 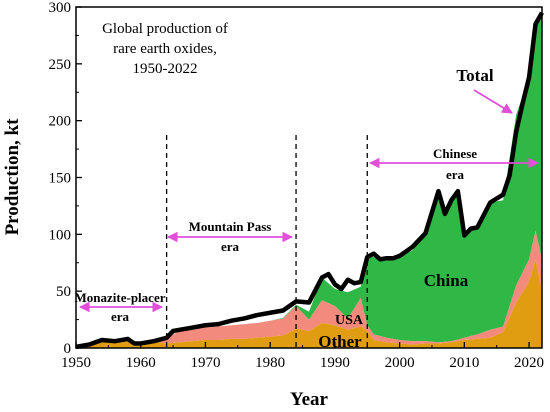 What do you see at coordinates (165, 29) in the screenshot?
I see `plot-title-line-1: Global production of` at bounding box center [165, 29].